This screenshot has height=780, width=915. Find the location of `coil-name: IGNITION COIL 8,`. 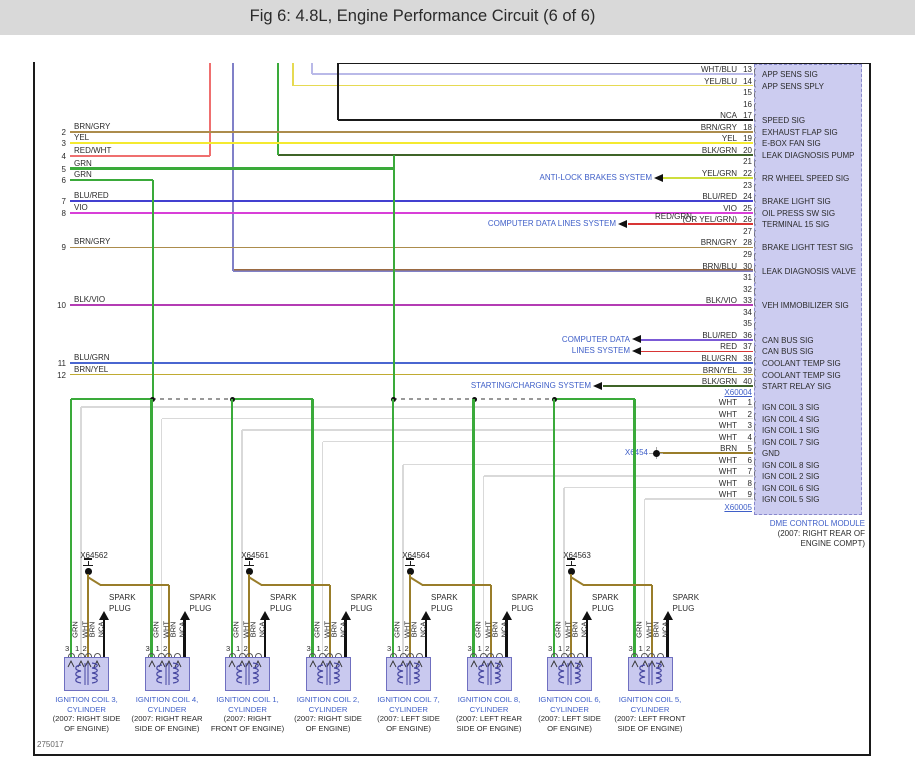

coil-name: IGNITION COIL 8, is located at coordinates (489, 699).